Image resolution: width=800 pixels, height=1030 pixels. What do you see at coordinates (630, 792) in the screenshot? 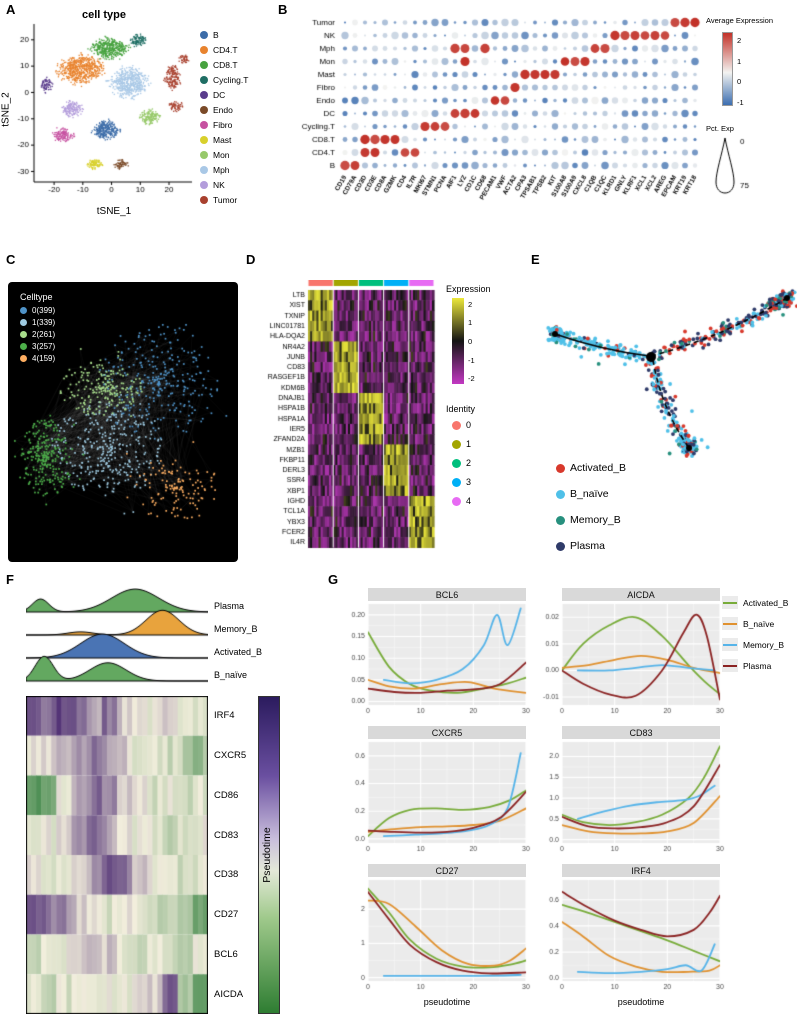
I see `panel-g-subplot-cd83: CD83` at bounding box center [630, 792].